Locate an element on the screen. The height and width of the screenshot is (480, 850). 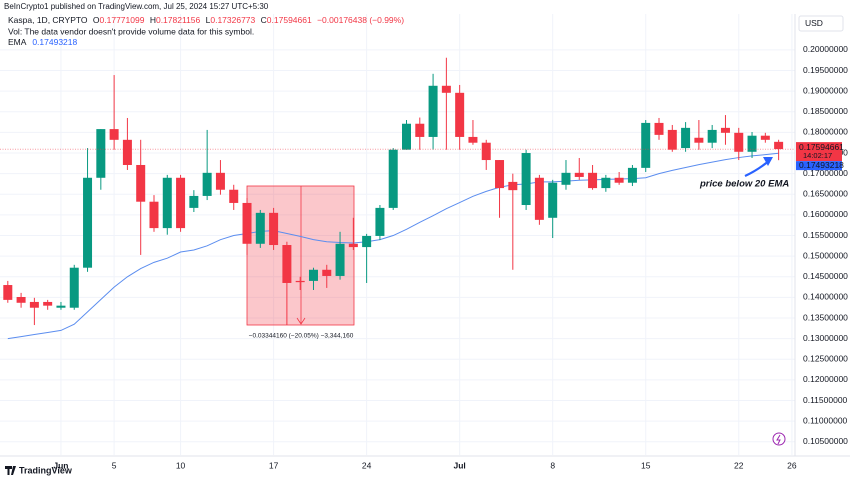
ema-value: 0.17493218 is located at coordinates (54, 42).